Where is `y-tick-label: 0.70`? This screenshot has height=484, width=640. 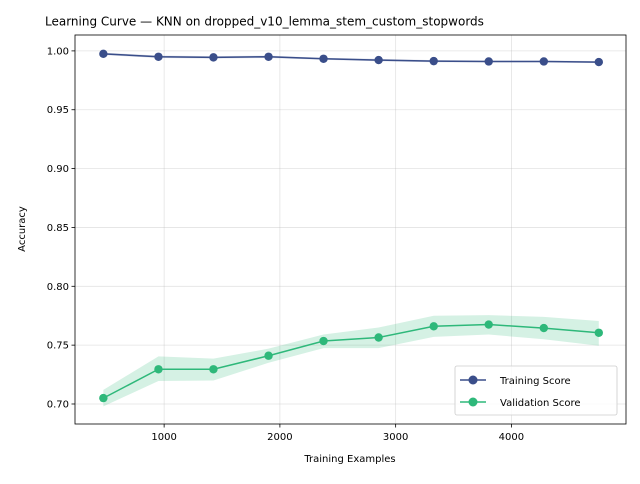
y-tick-label: 0.70 is located at coordinates (58, 404).